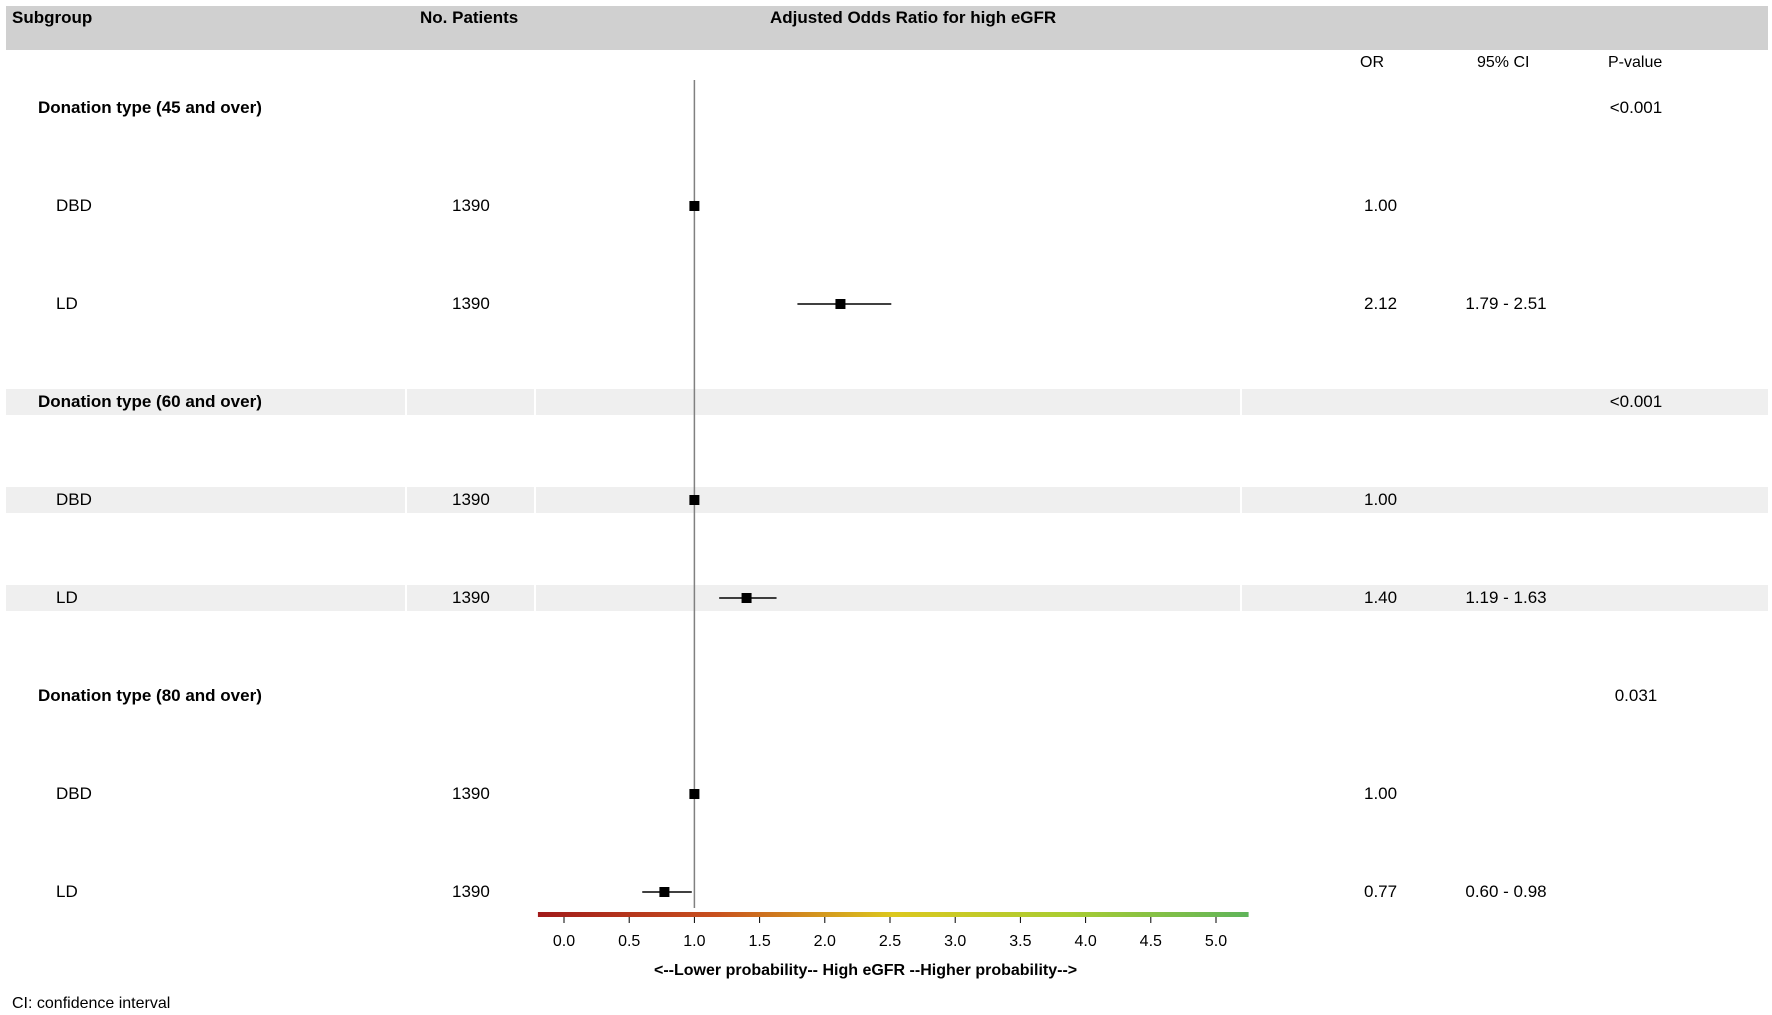 The height and width of the screenshot is (1015, 1772). I want to click on odds-ratio-value: 1.40, so click(1381, 597).